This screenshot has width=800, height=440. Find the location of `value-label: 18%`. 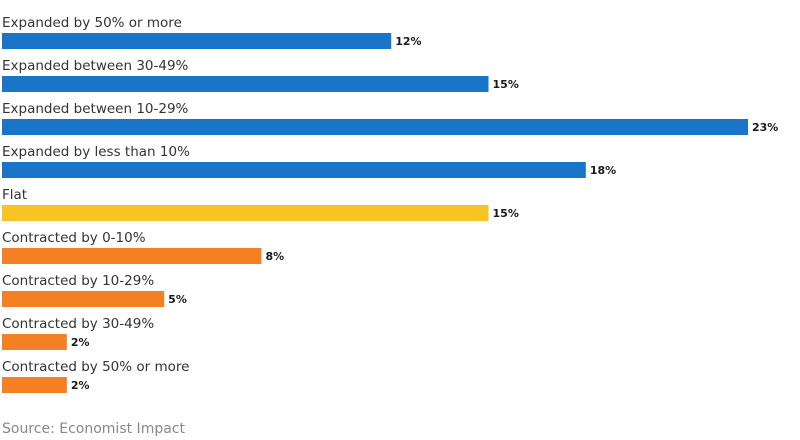

value-label: 18% is located at coordinates (603, 170).